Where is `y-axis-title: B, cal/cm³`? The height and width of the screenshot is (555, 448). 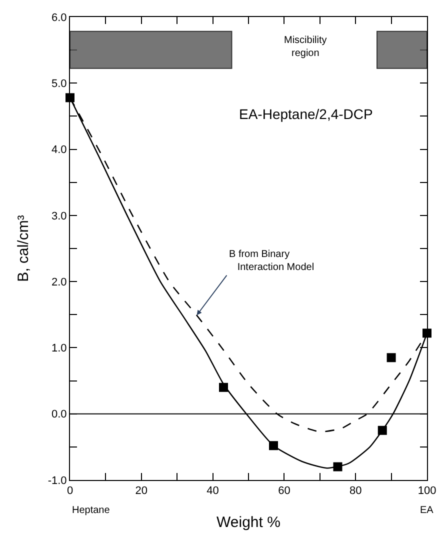
y-axis-title: B, cal/cm³ is located at coordinates (23, 248).